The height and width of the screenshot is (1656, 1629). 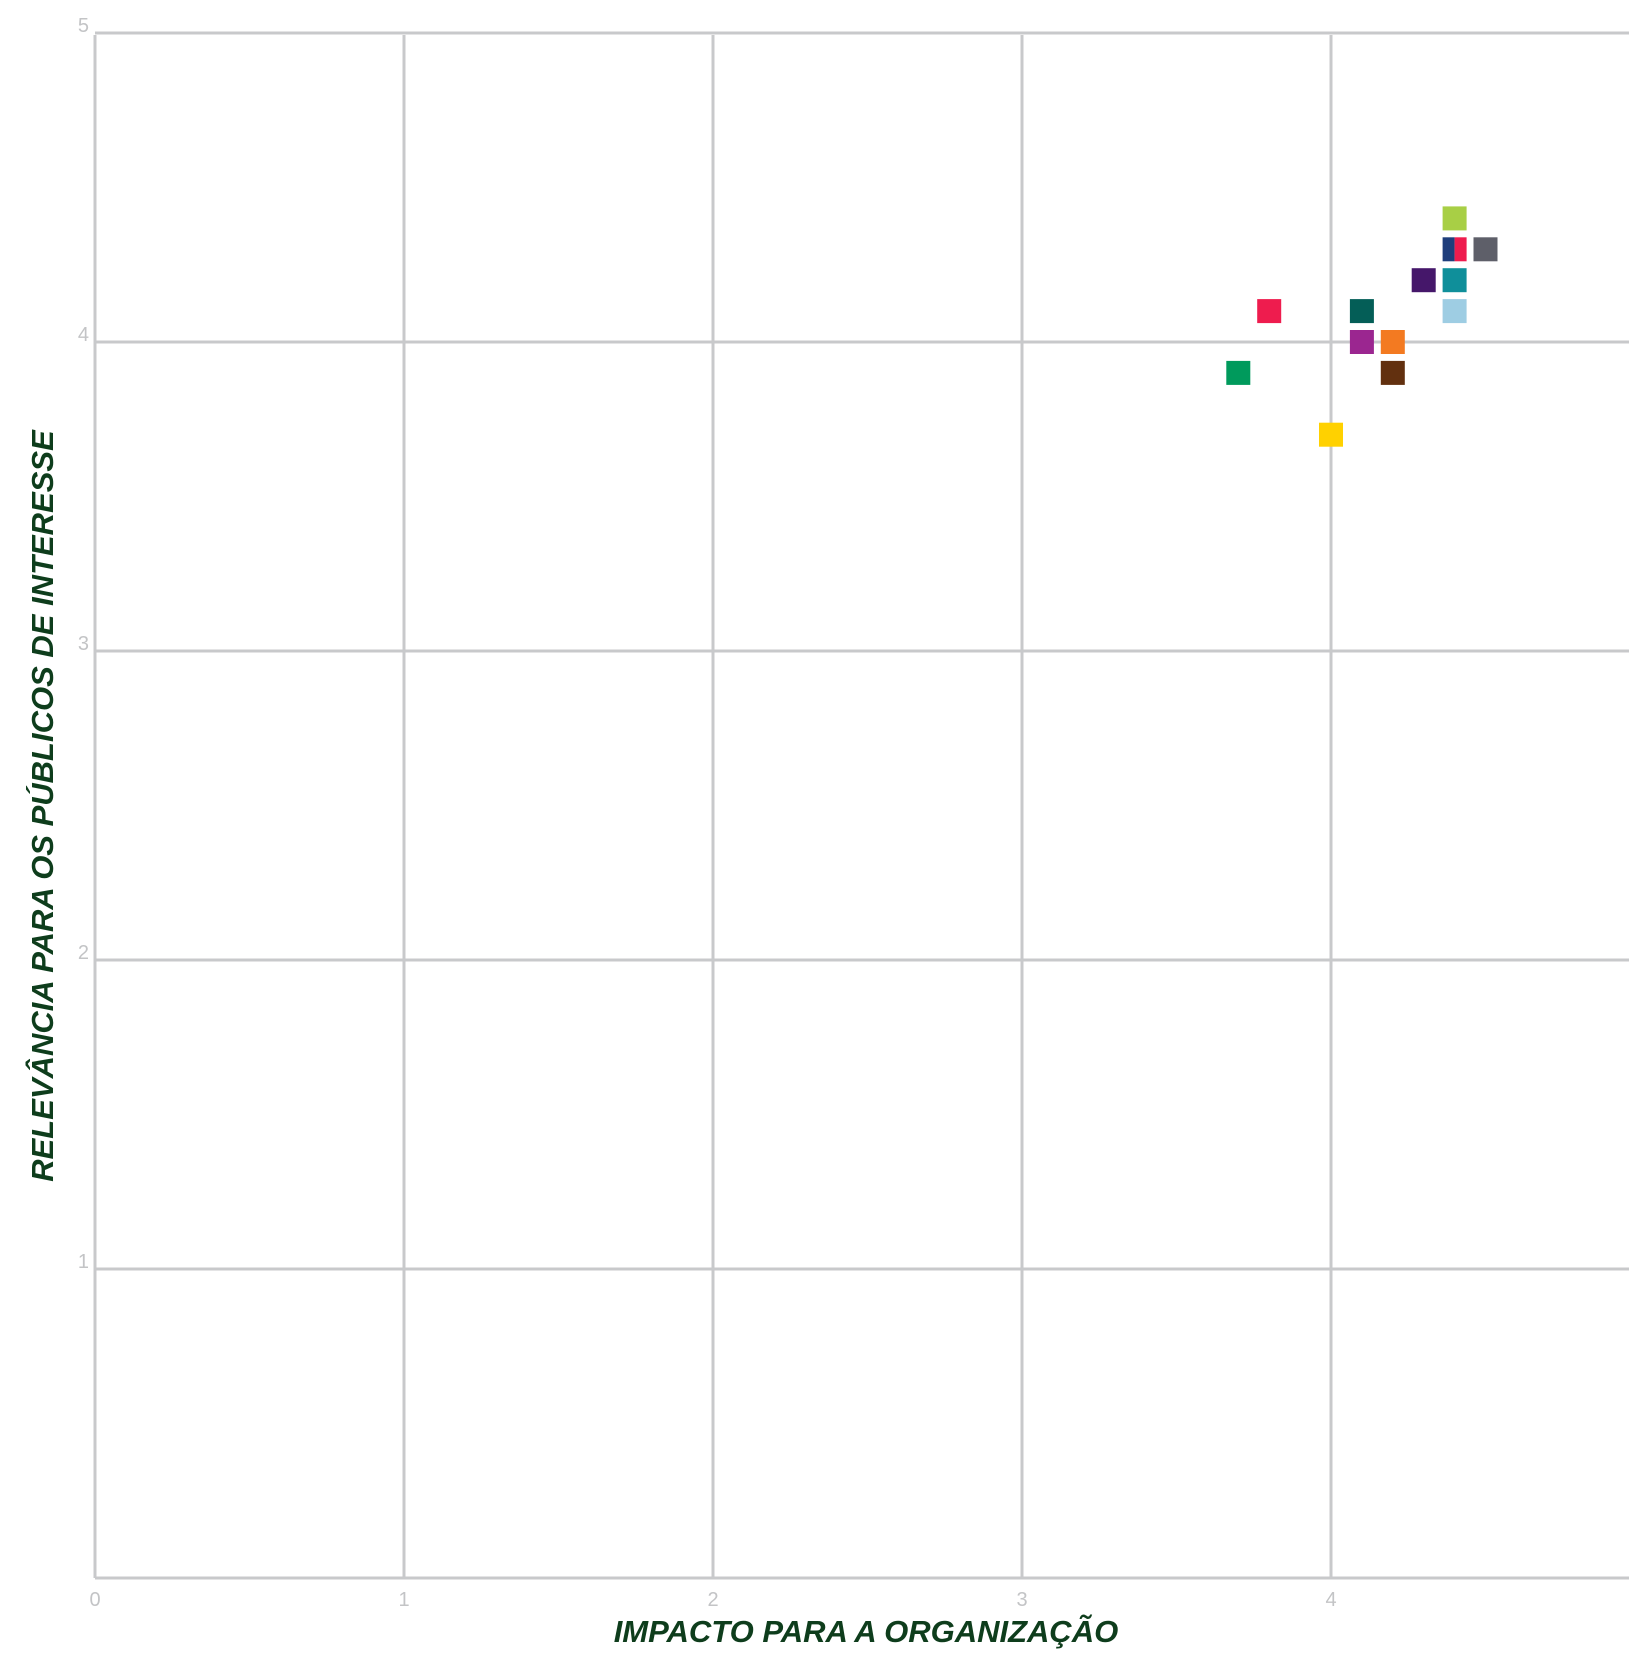 I want to click on y-tick-label: 5, so click(x=83, y=26).